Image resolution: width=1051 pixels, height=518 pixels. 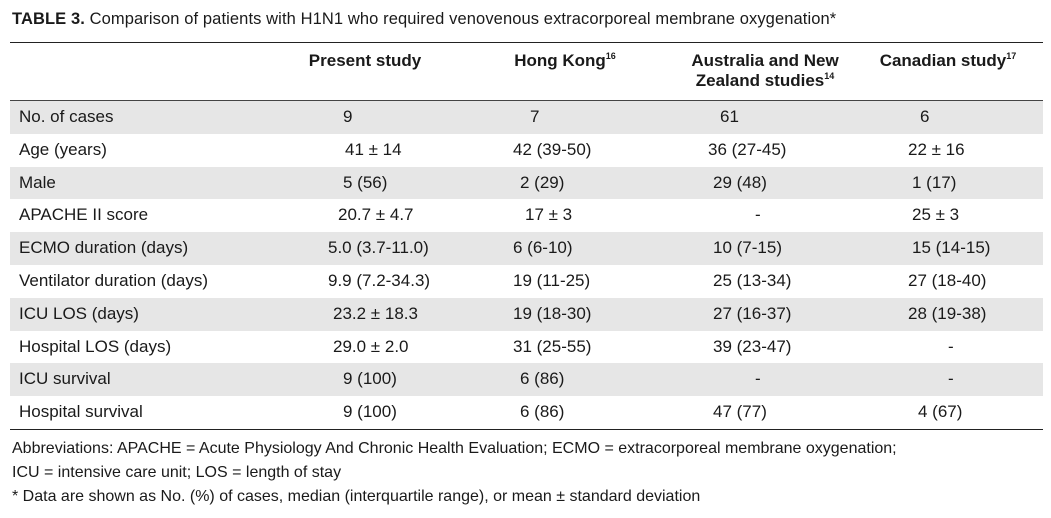 I want to click on table-cell: 7, so click(x=535, y=116).